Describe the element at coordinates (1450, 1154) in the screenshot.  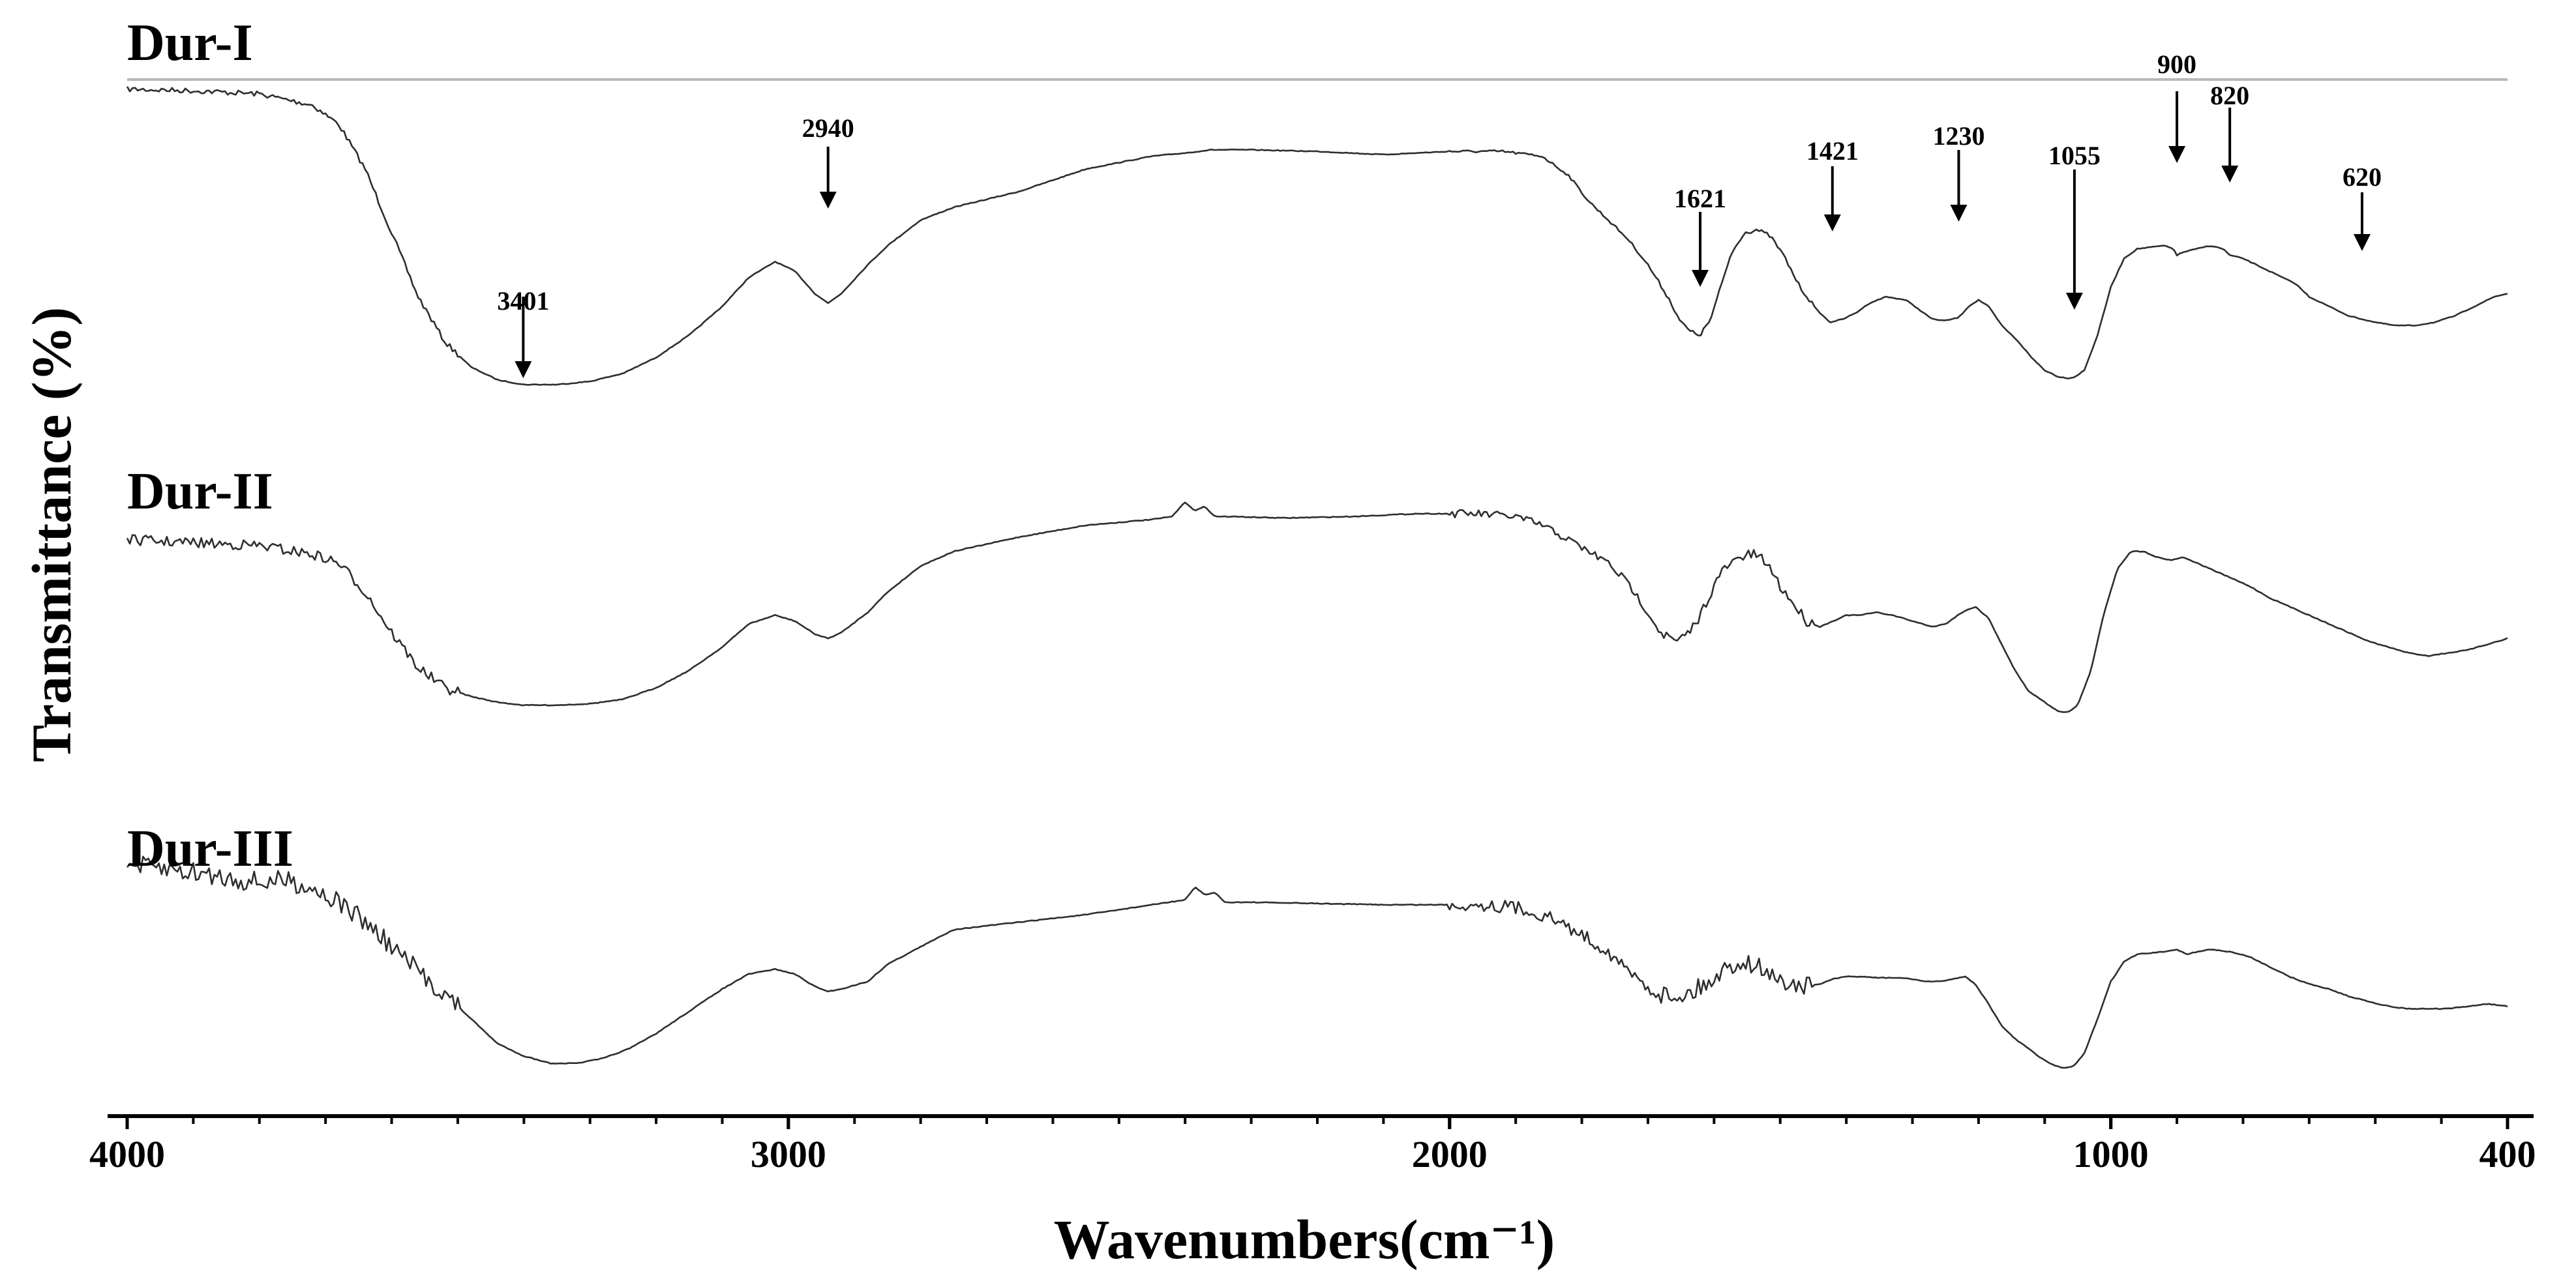
I see `x-tick-label-2000: 2000` at that location.